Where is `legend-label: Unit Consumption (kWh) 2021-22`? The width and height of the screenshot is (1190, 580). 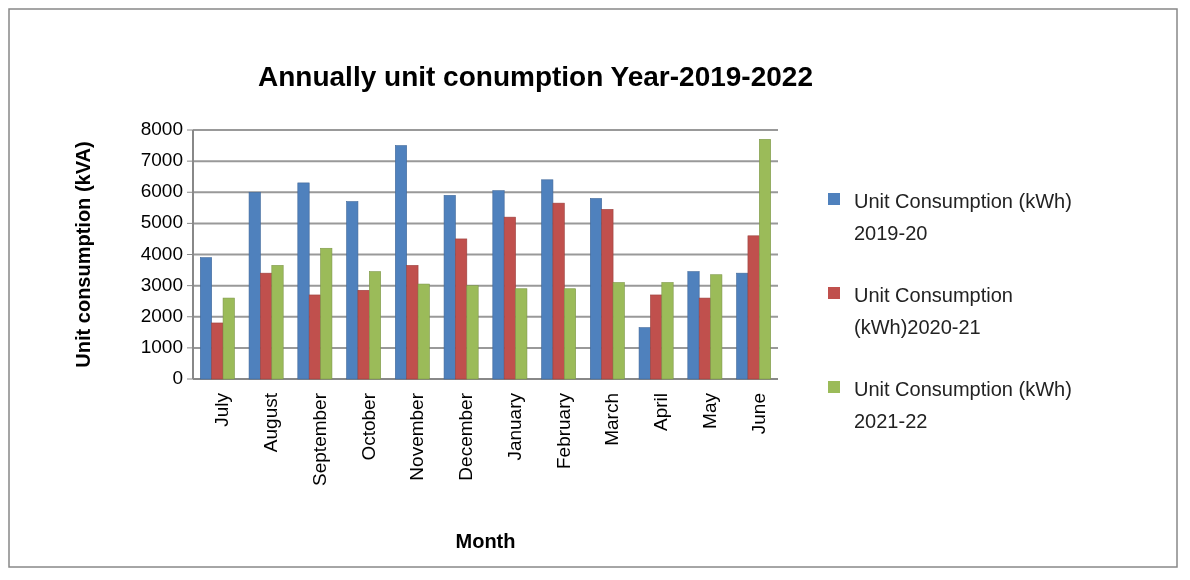 legend-label: Unit Consumption (kWh) 2021-22 is located at coordinates (963, 405).